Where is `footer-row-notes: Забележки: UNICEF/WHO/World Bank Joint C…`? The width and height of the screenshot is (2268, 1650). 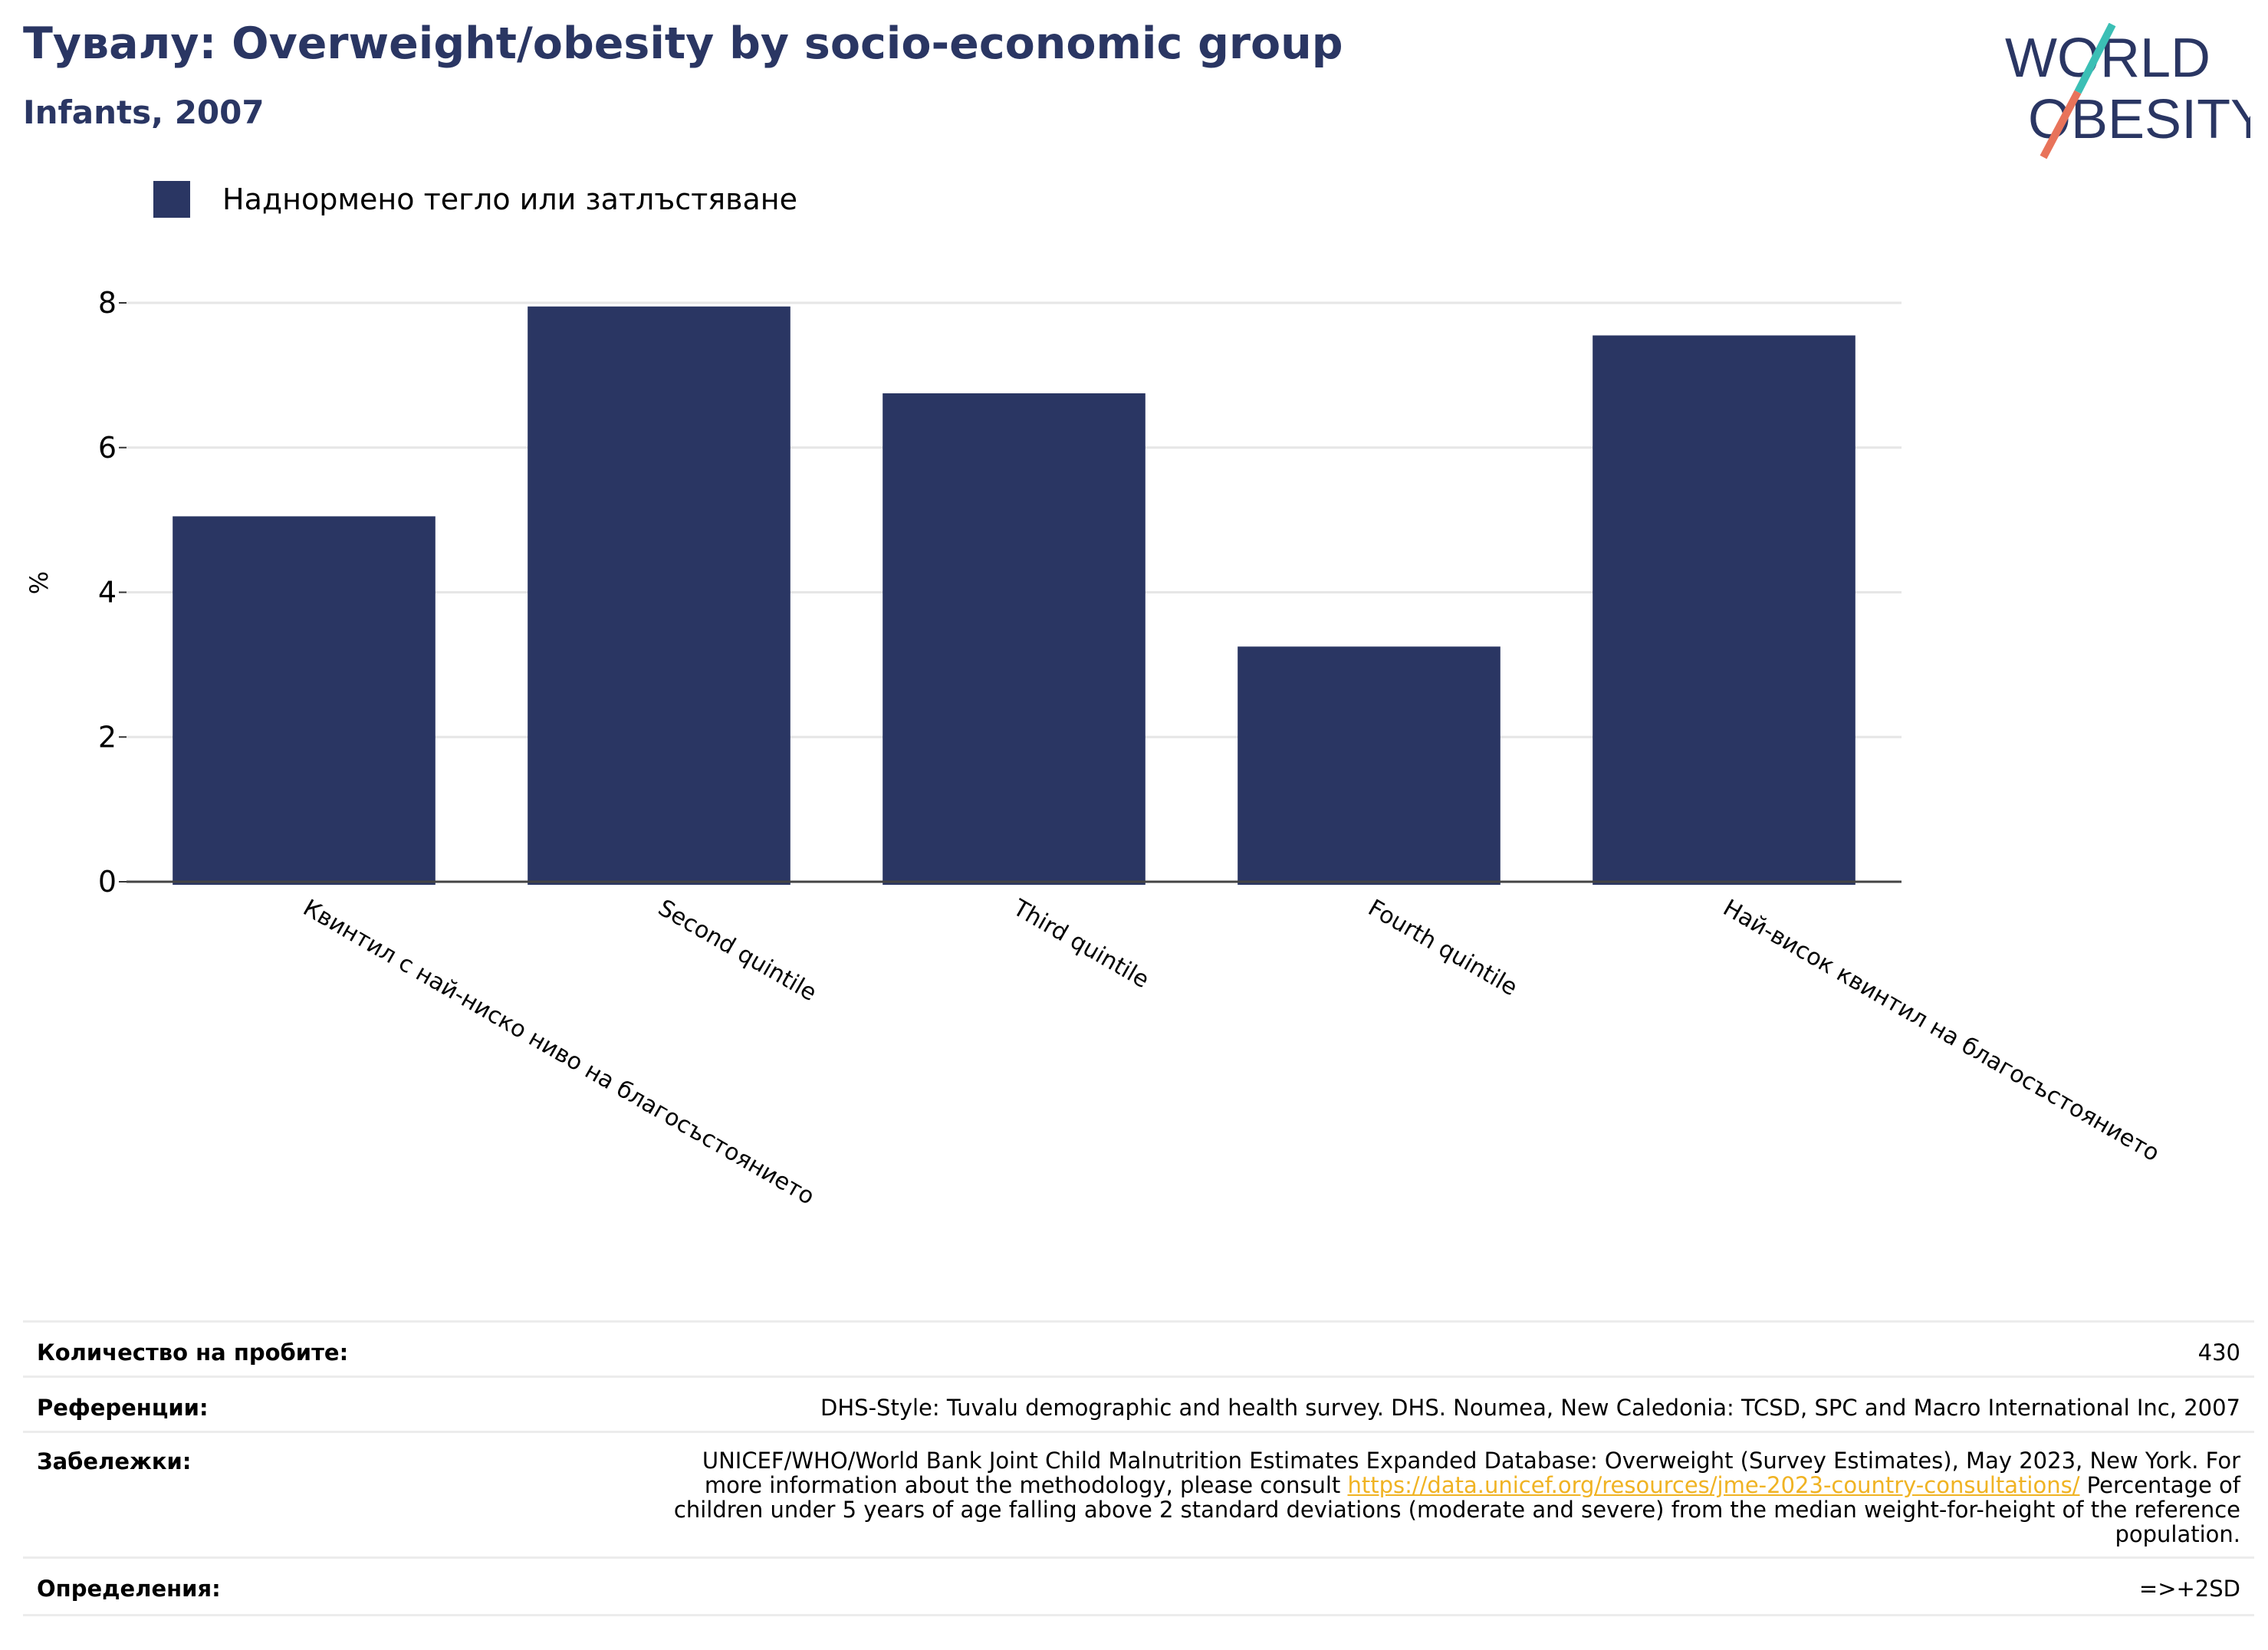 footer-row-notes: Забележки: UNICEF/WHO/World Bank Joint C… is located at coordinates (1138, 1495).